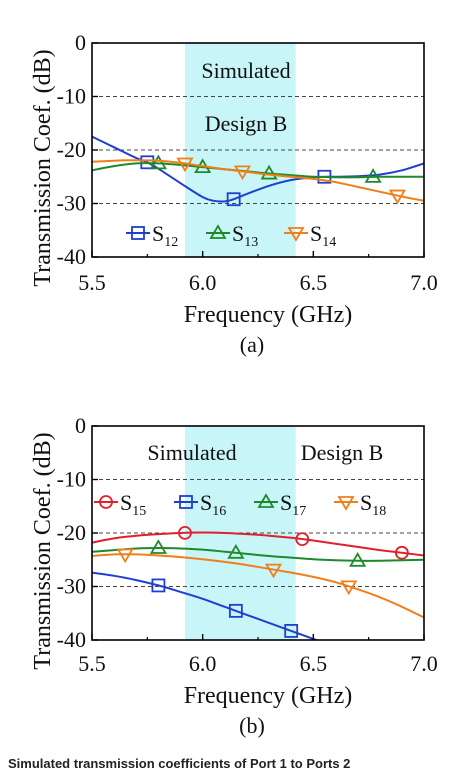 Image resolution: width=474 pixels, height=769 pixels. I want to click on legend-item-s14: S14, so click(310, 235).